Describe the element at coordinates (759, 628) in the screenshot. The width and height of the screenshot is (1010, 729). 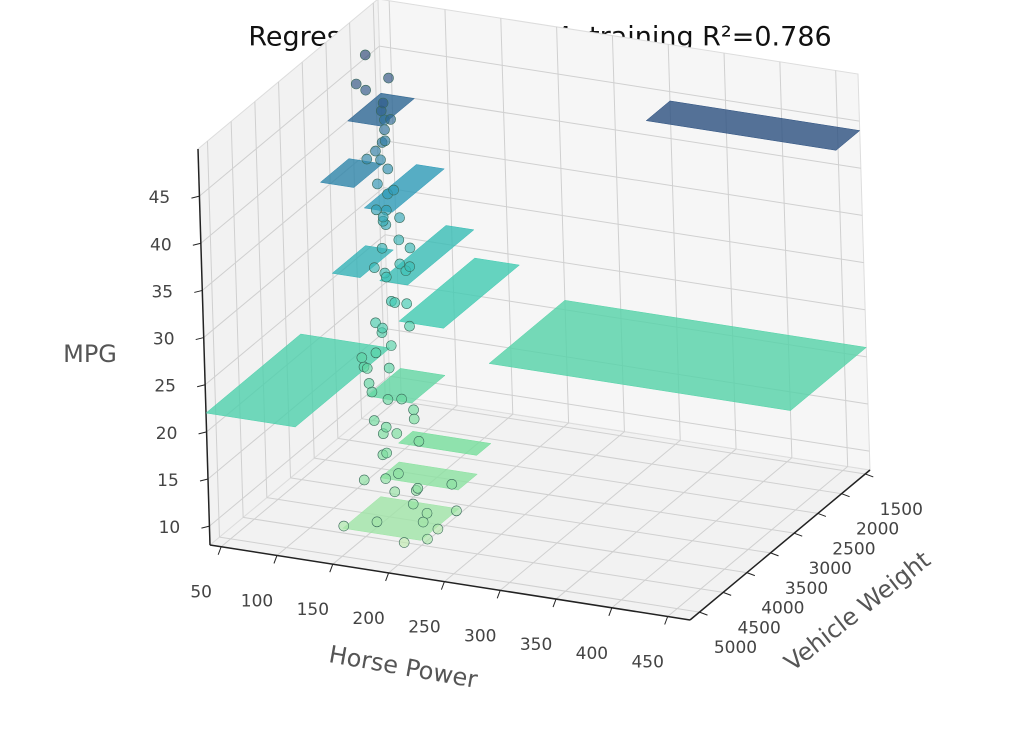
I see `y-tick-label: 4500` at that location.